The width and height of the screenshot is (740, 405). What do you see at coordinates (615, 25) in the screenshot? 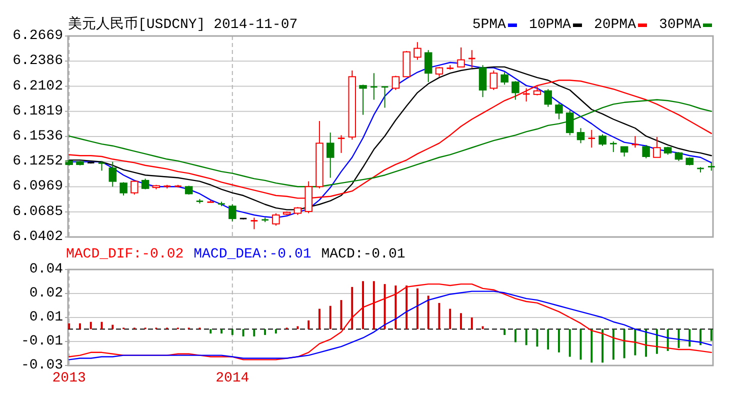
I see `legend-label: 20PMA` at bounding box center [615, 25].